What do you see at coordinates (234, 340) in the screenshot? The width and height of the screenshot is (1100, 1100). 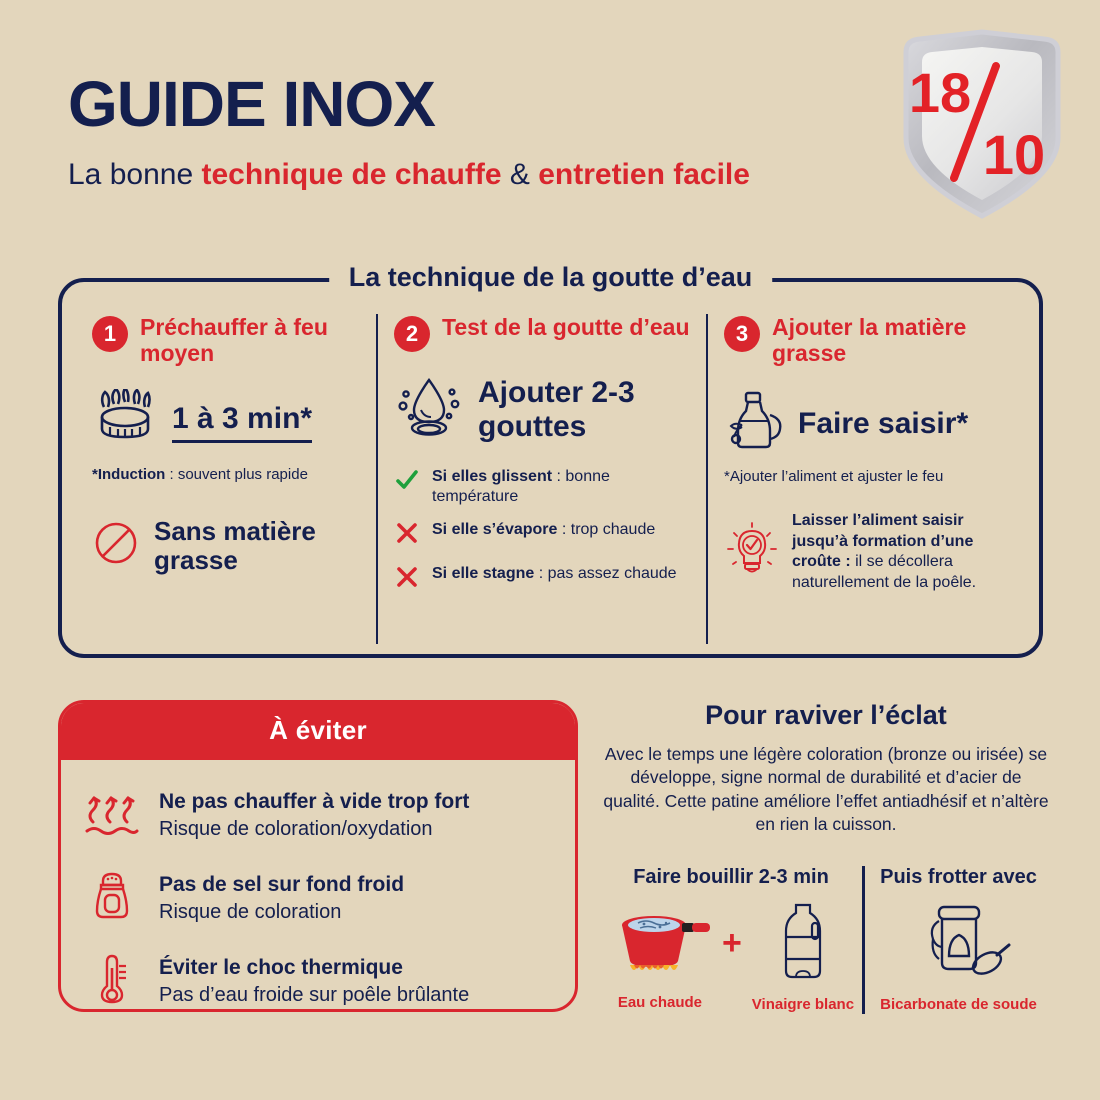 I see `step-1-label: Préchauffer à feu moyen` at bounding box center [234, 340].